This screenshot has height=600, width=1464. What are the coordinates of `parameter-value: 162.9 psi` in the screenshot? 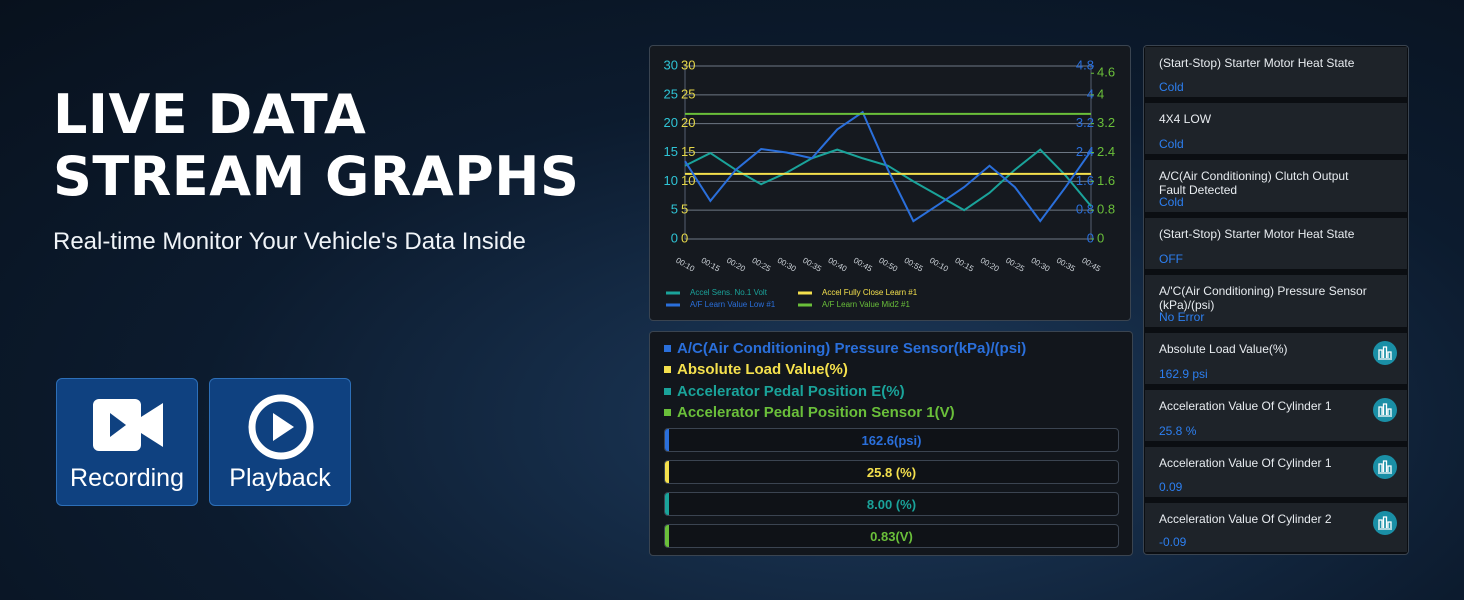 It's located at (1183, 374).